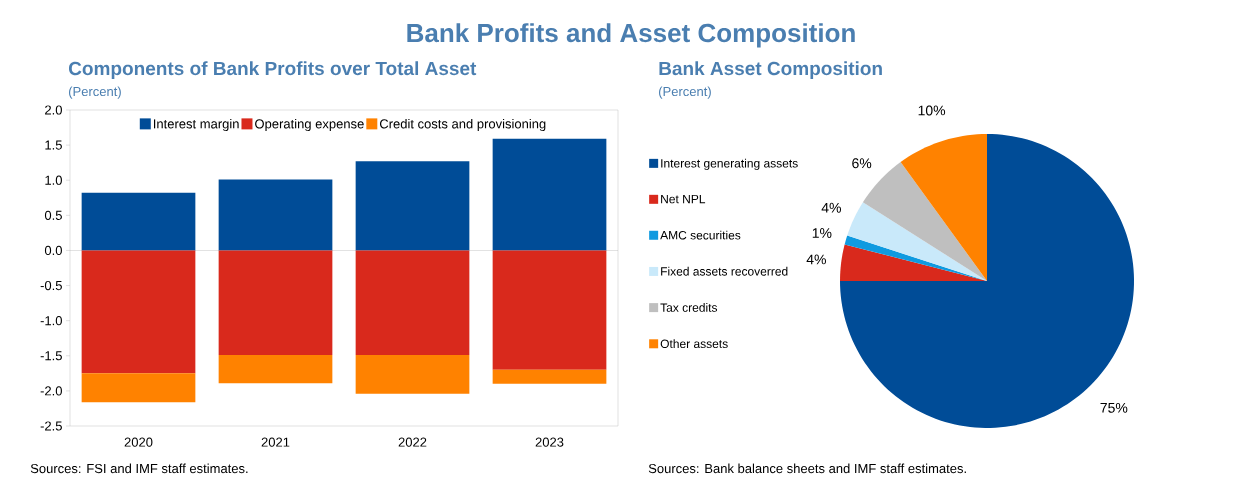 This screenshot has width=1238, height=479. What do you see at coordinates (1114, 407) in the screenshot?
I see `data-label: 75%` at bounding box center [1114, 407].